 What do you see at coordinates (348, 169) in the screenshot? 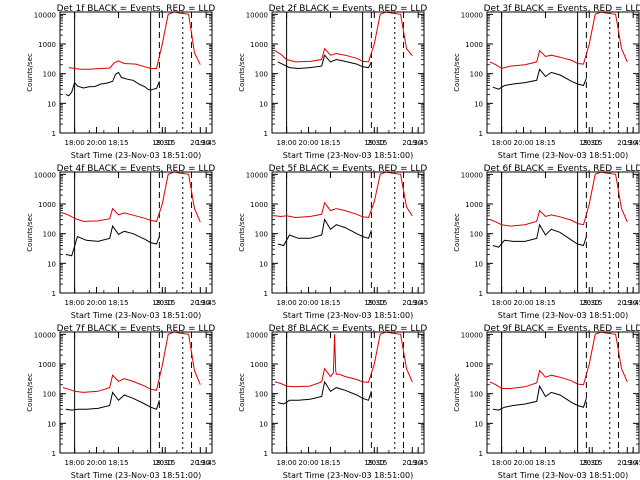
I see `panel-title: Det 5f BLACK = Events, RED = LLD` at bounding box center [348, 169].